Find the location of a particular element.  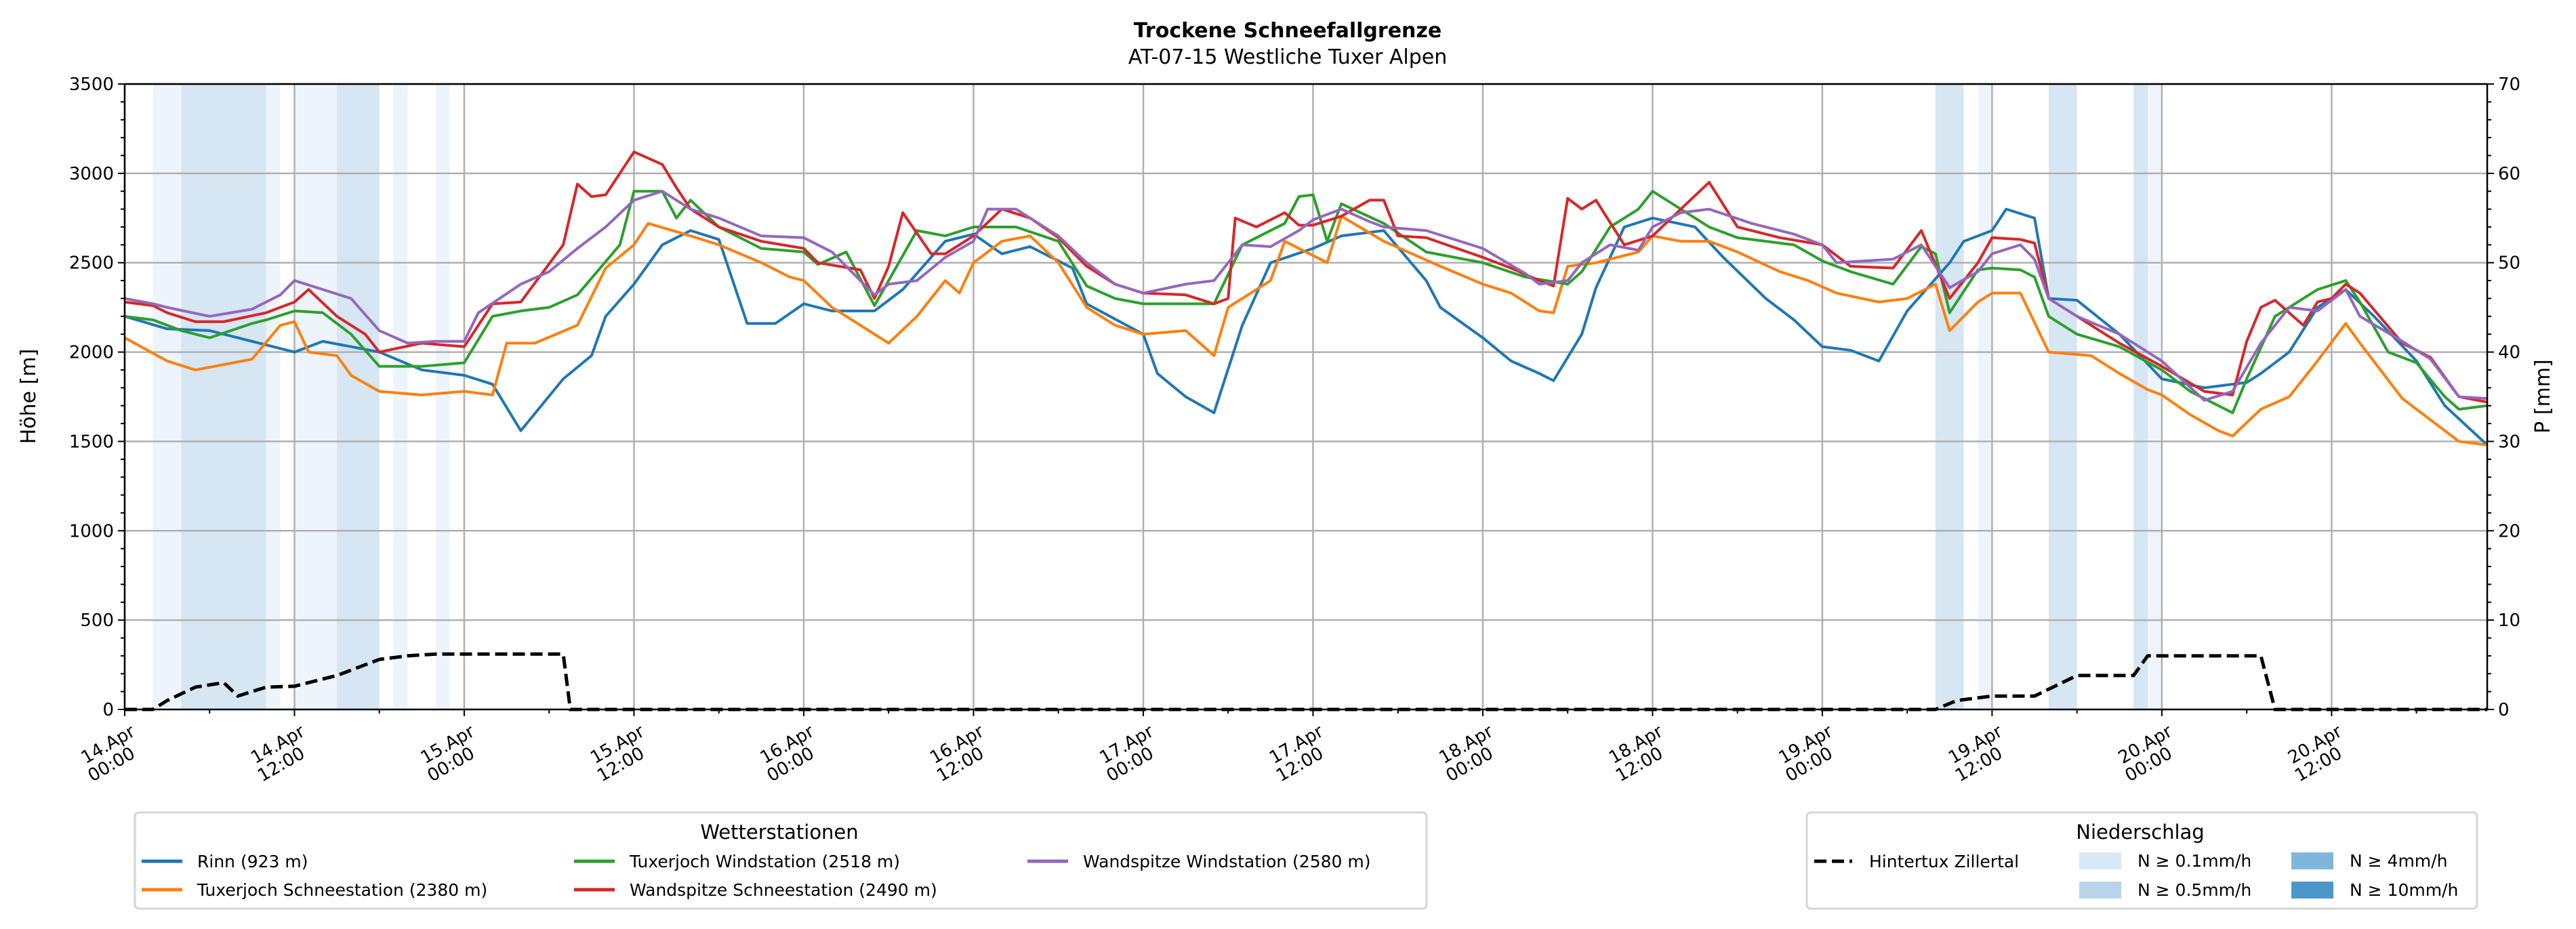

y-tick-label: 0 is located at coordinates (108, 710).